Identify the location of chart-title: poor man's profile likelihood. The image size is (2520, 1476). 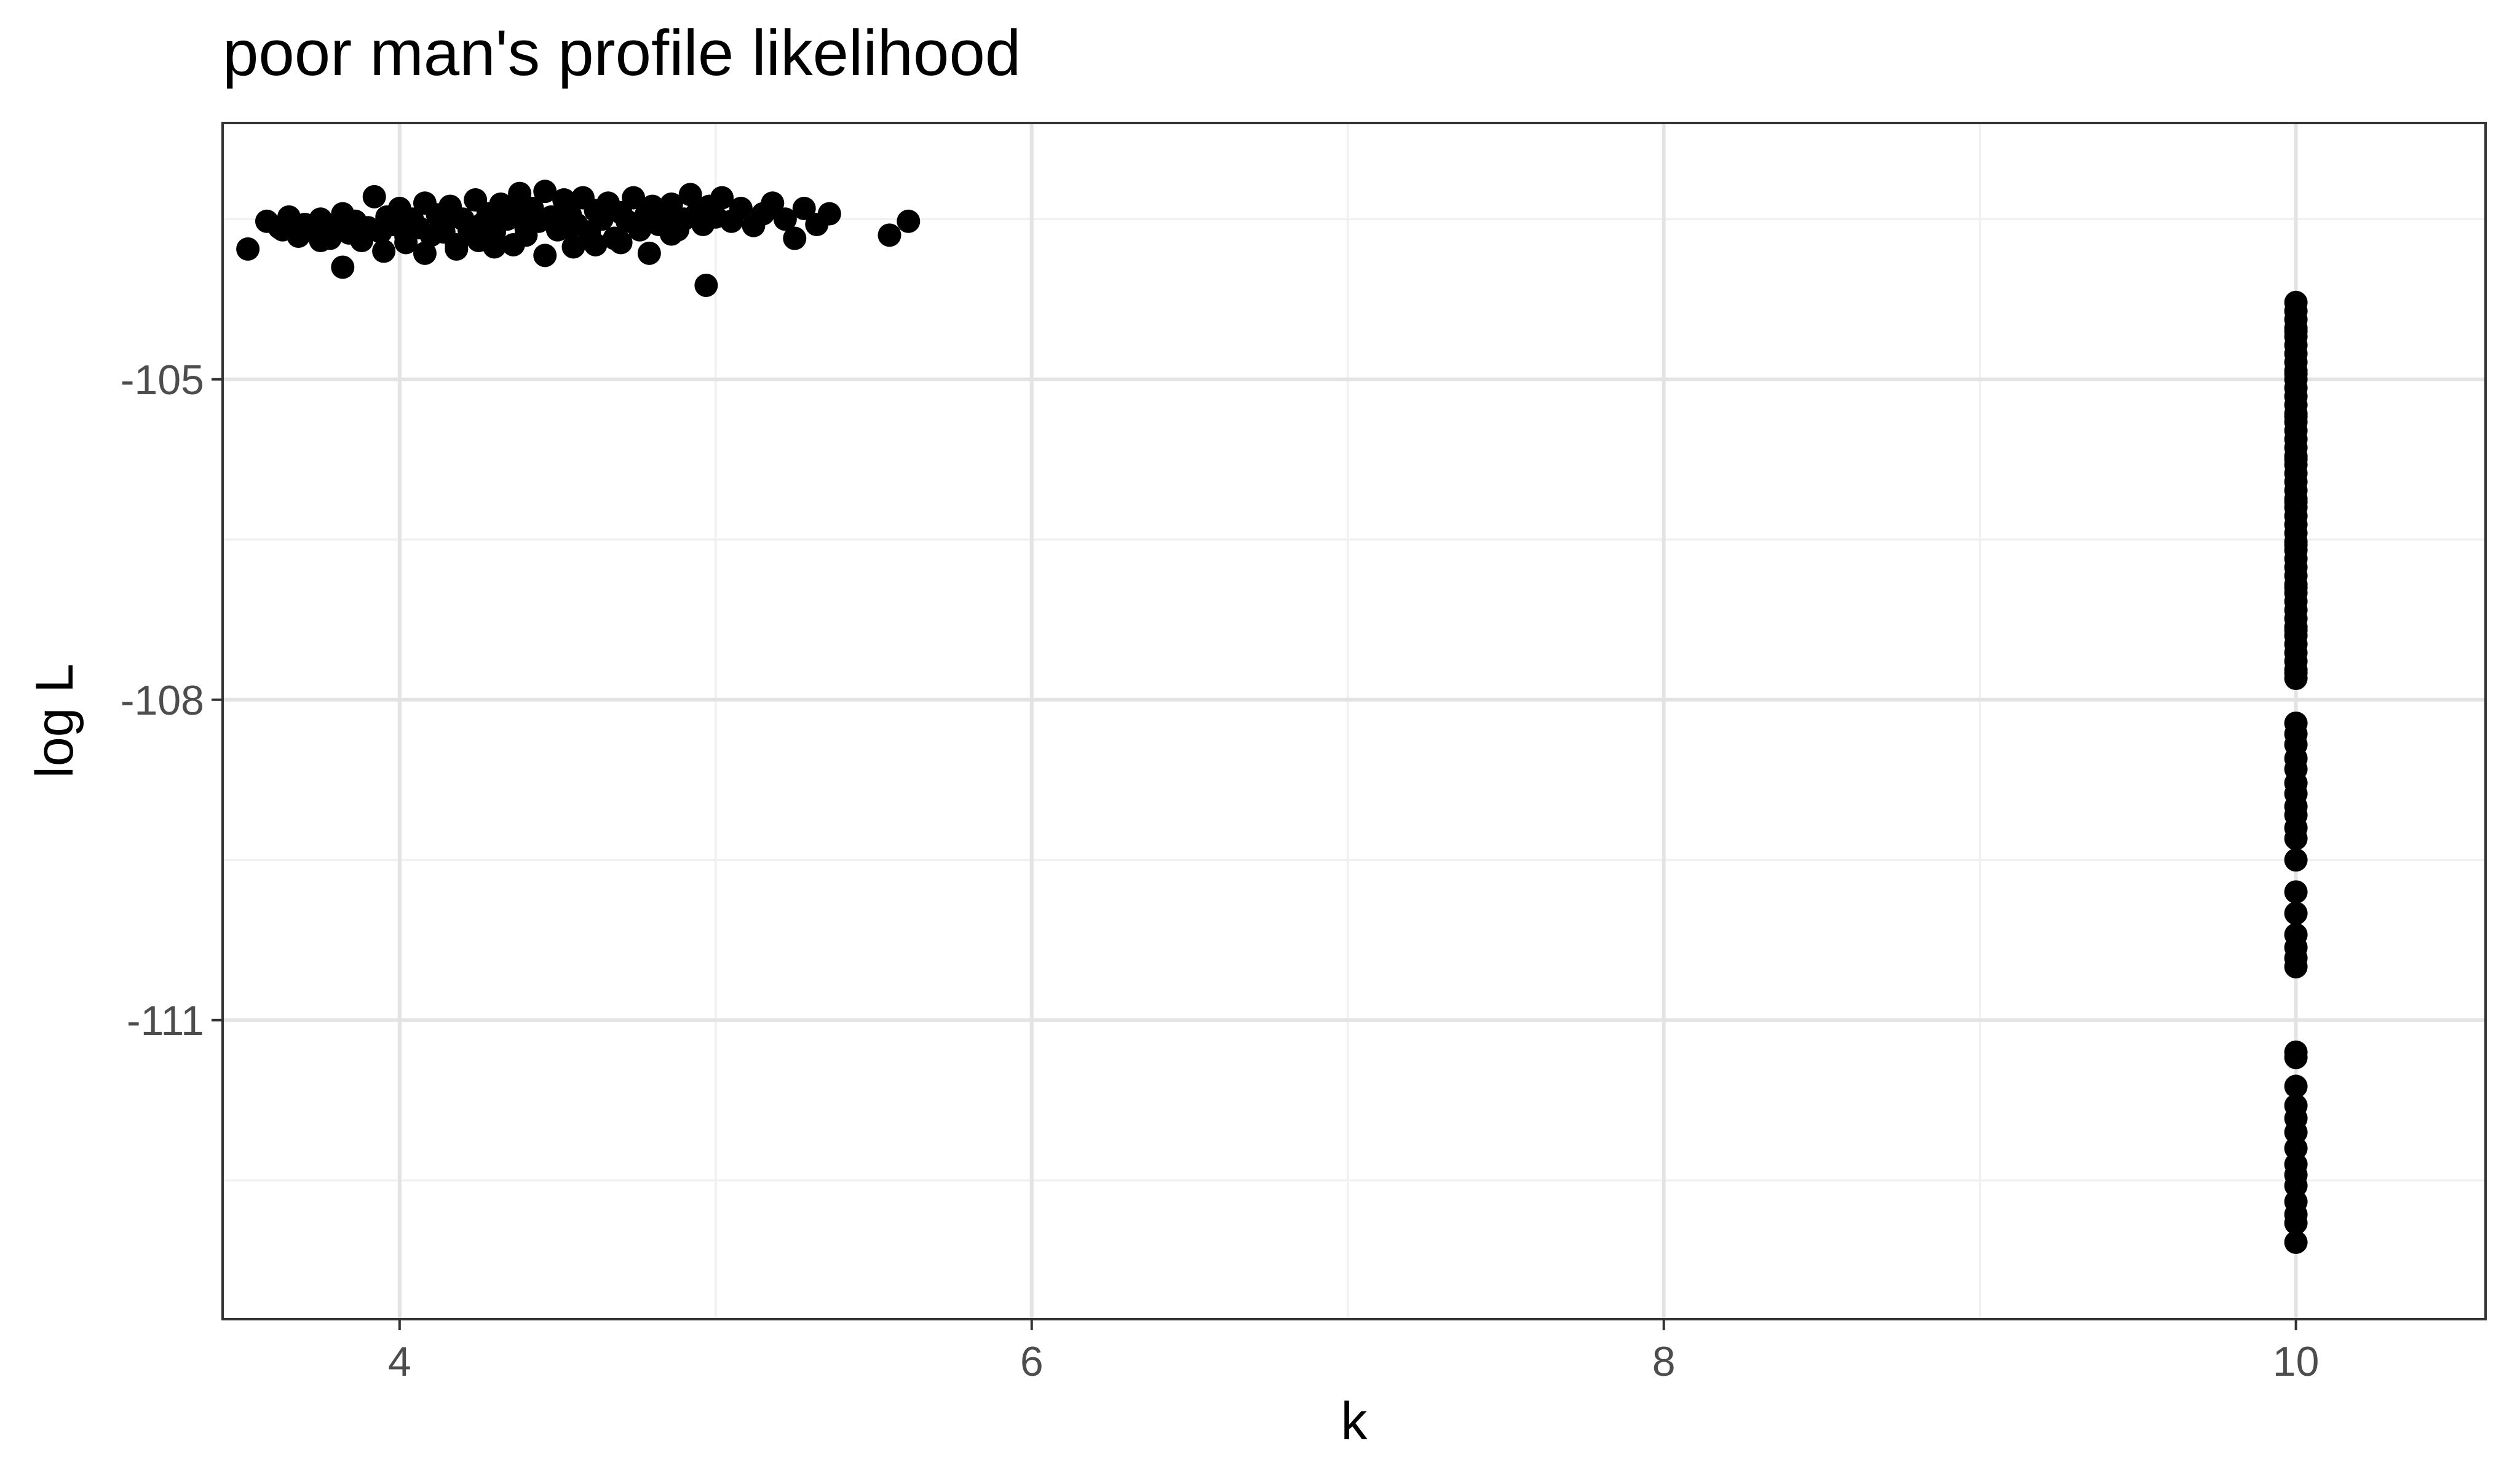
(622, 53).